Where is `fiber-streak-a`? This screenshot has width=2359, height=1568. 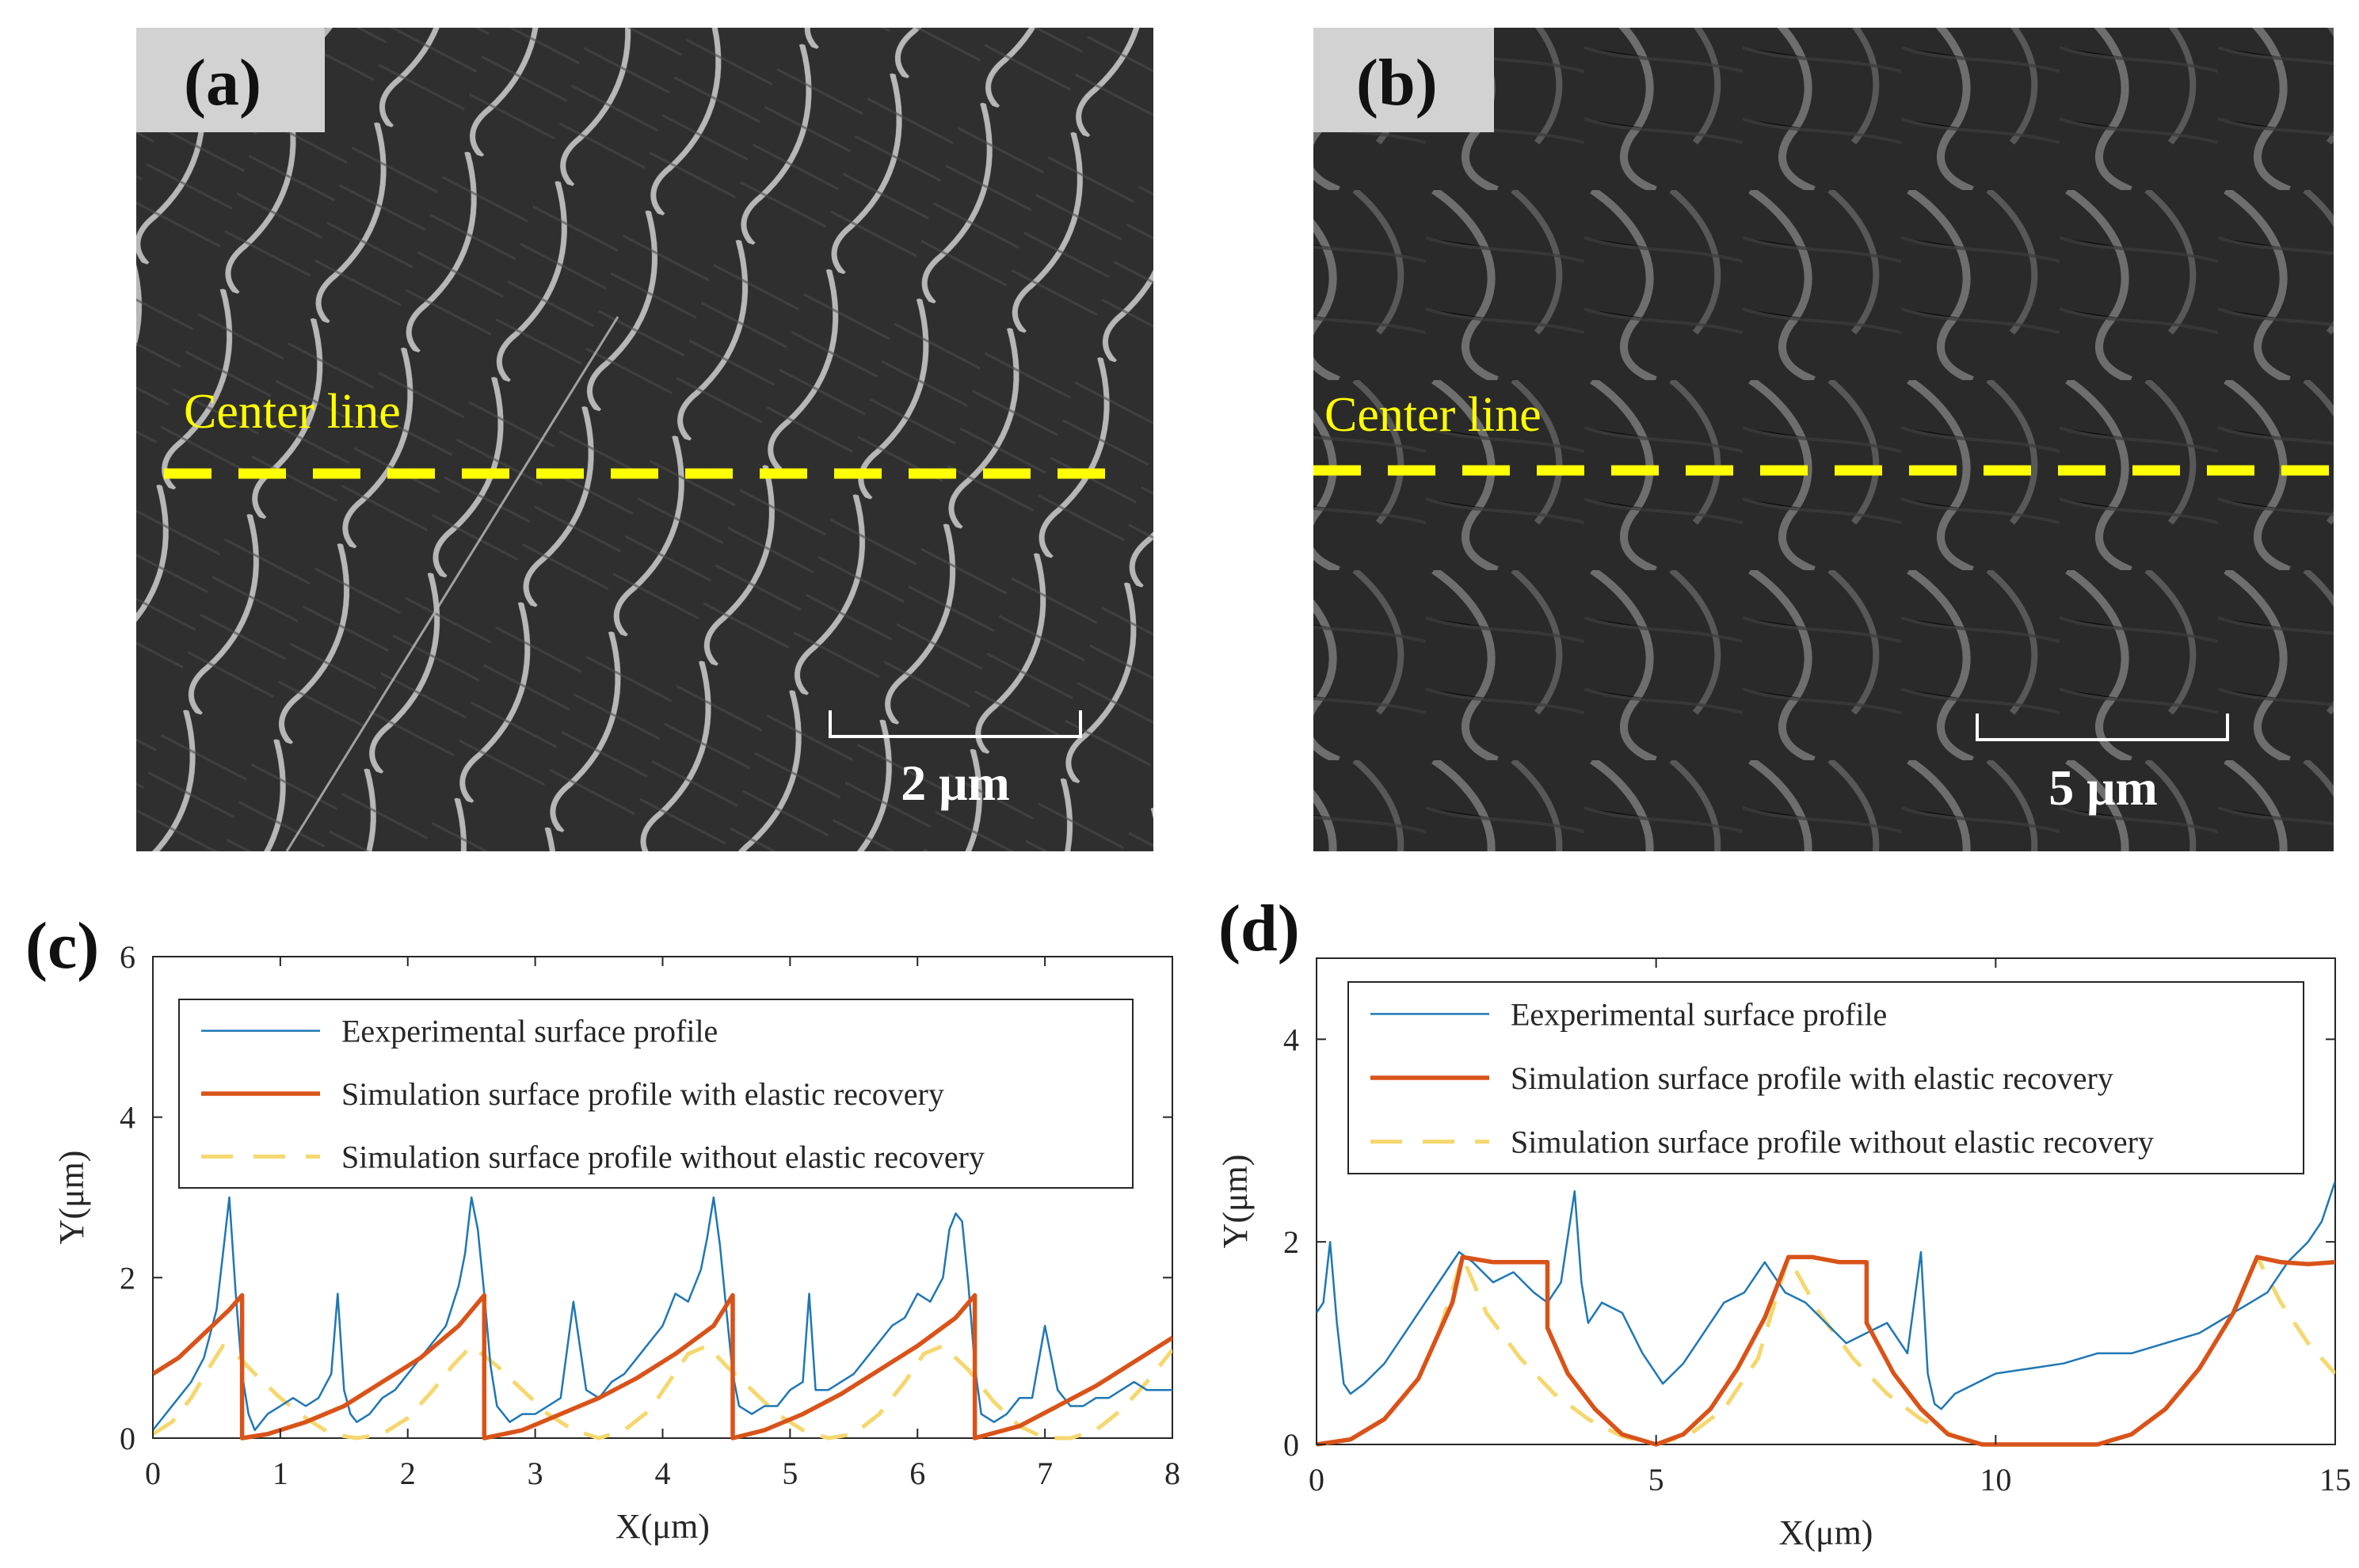 fiber-streak-a is located at coordinates (452, 584).